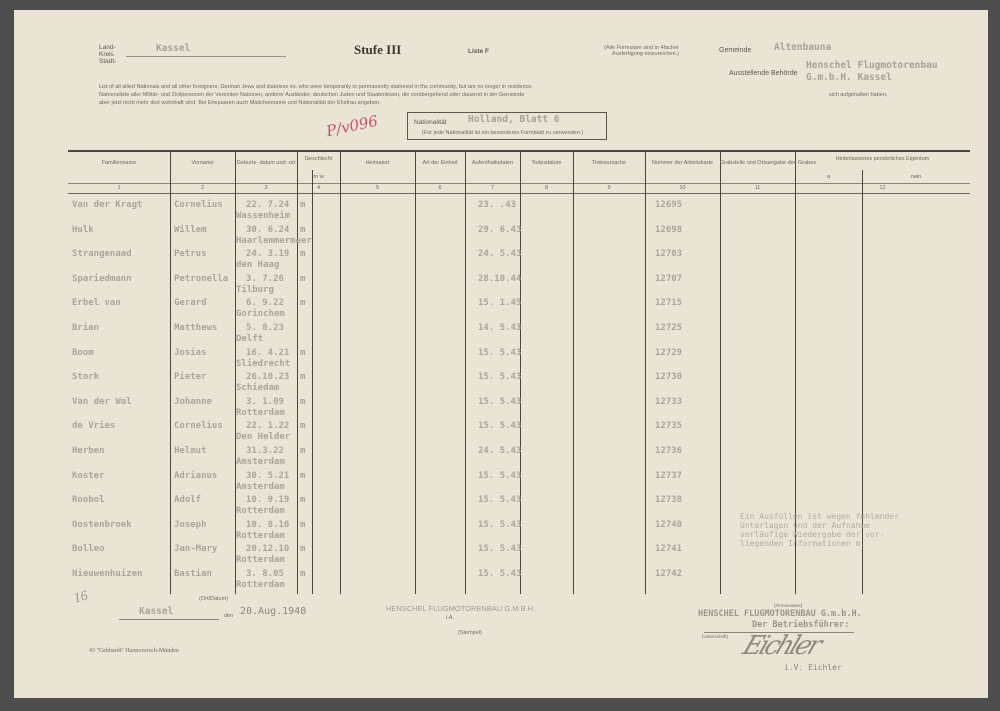 This screenshot has width=1000, height=711. What do you see at coordinates (94, 426) in the screenshot?
I see `cell-familienname: de Vries` at bounding box center [94, 426].